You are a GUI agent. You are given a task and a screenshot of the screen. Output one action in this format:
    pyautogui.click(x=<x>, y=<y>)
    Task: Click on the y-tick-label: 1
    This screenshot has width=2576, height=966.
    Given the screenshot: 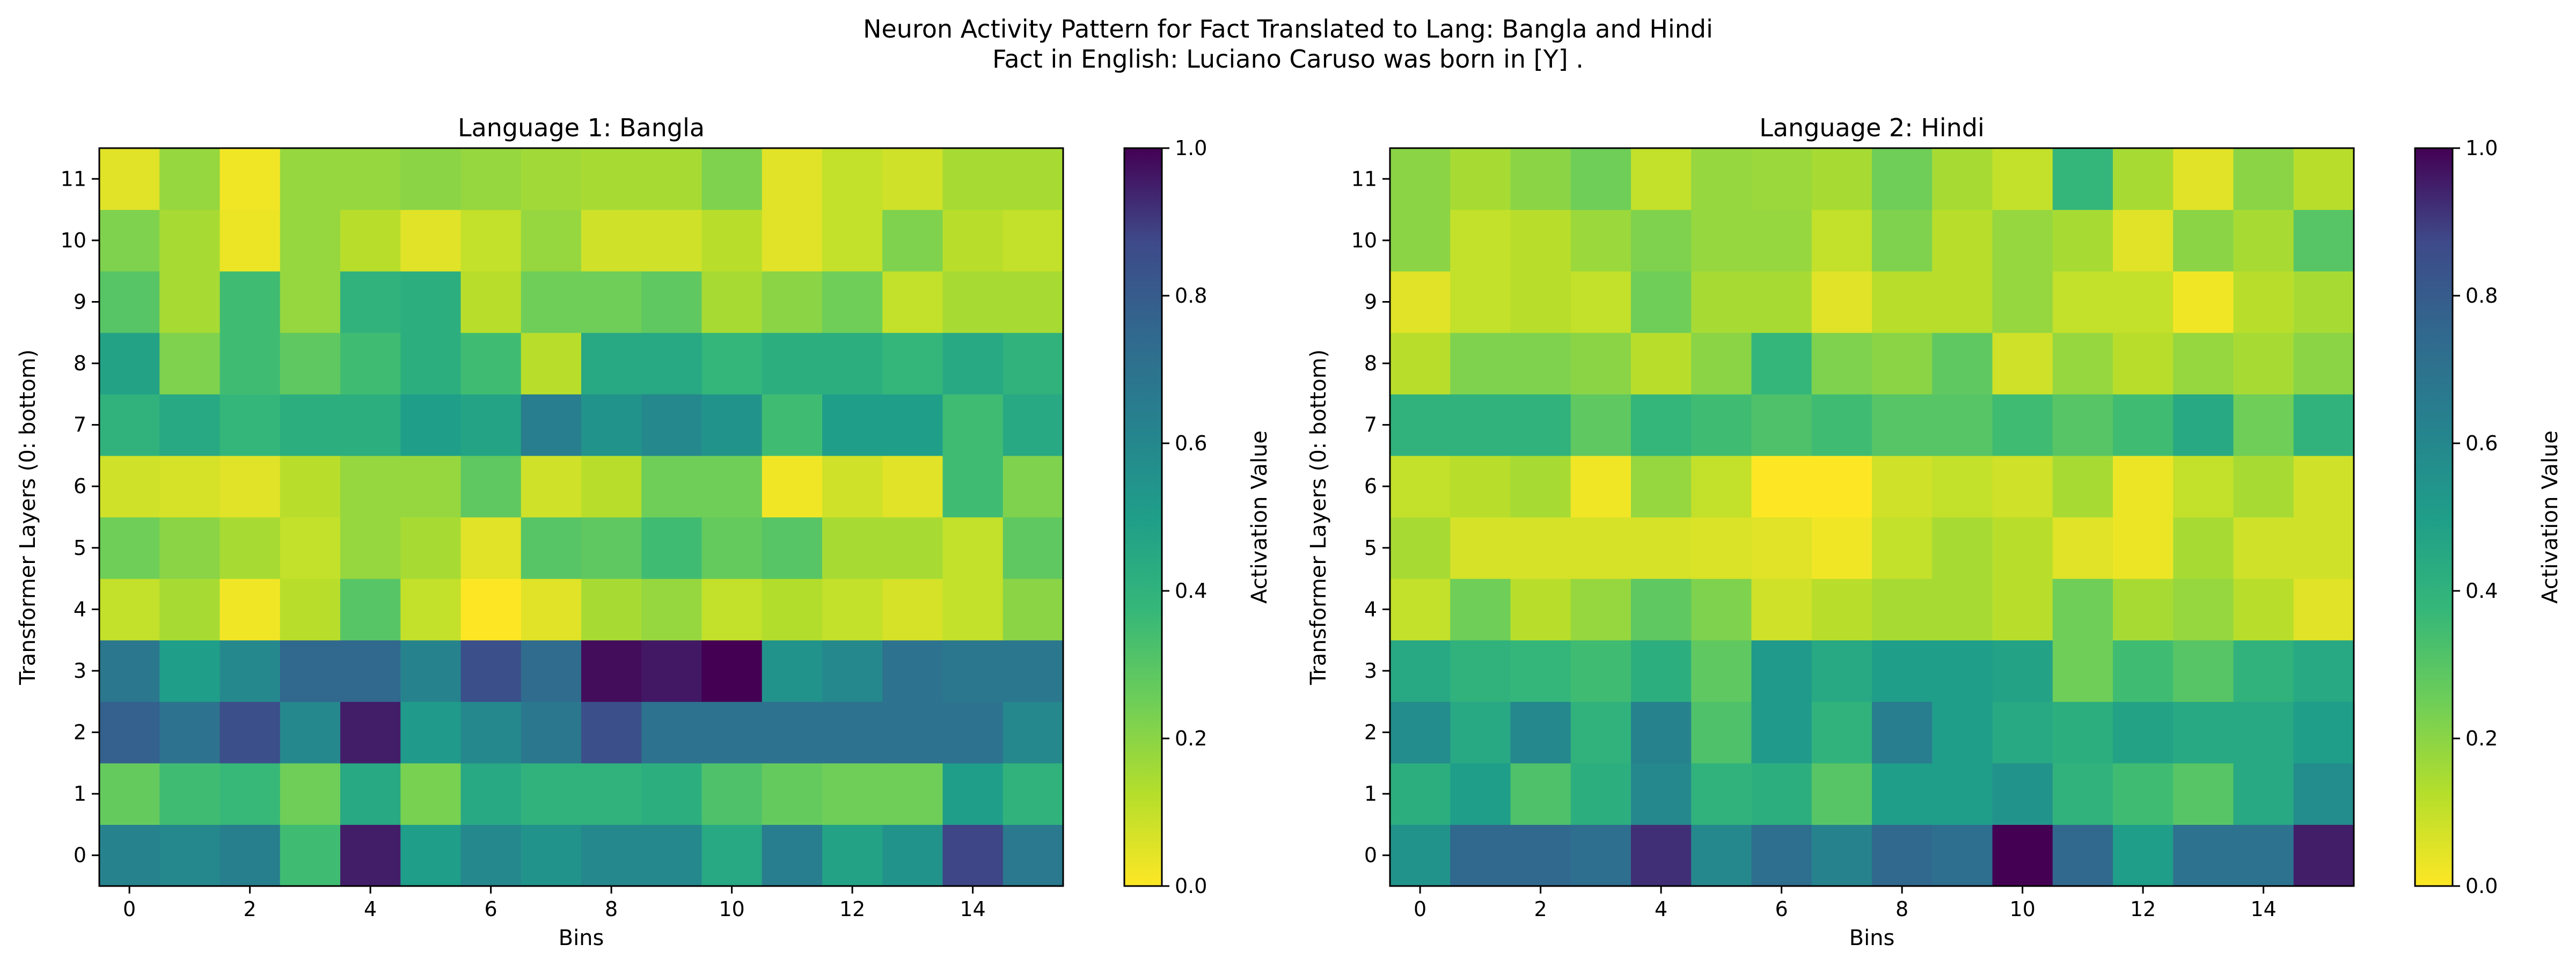 What is the action you would take?
    pyautogui.click(x=80, y=794)
    